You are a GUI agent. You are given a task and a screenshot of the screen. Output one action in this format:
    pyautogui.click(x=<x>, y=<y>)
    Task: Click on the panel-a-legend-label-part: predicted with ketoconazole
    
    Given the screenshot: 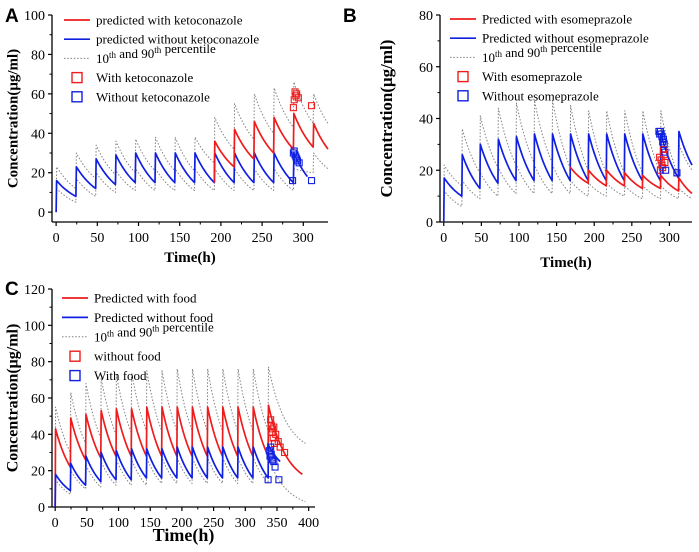 What is the action you would take?
    pyautogui.click(x=169, y=20)
    